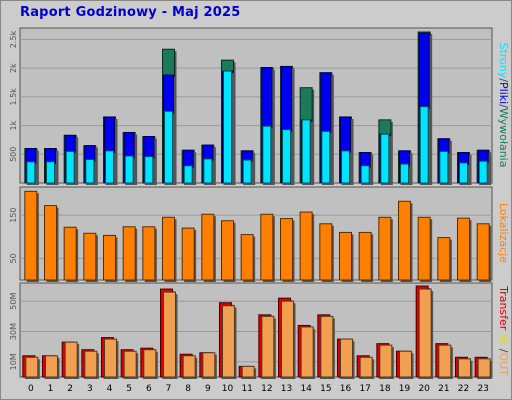 Image resolution: width=512 pixels, height=400 pixels. Describe the element at coordinates (286, 389) in the screenshot. I see `x-tick-label: 13` at that location.